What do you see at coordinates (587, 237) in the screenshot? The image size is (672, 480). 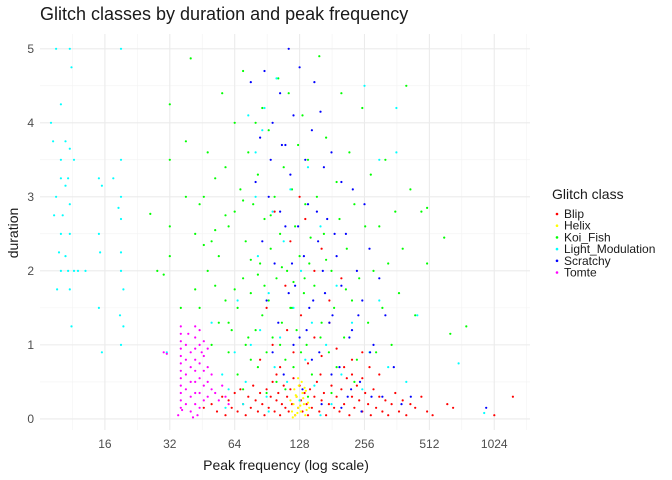 I see `legend-label-koi-fish: Koi_Fish` at bounding box center [587, 237].